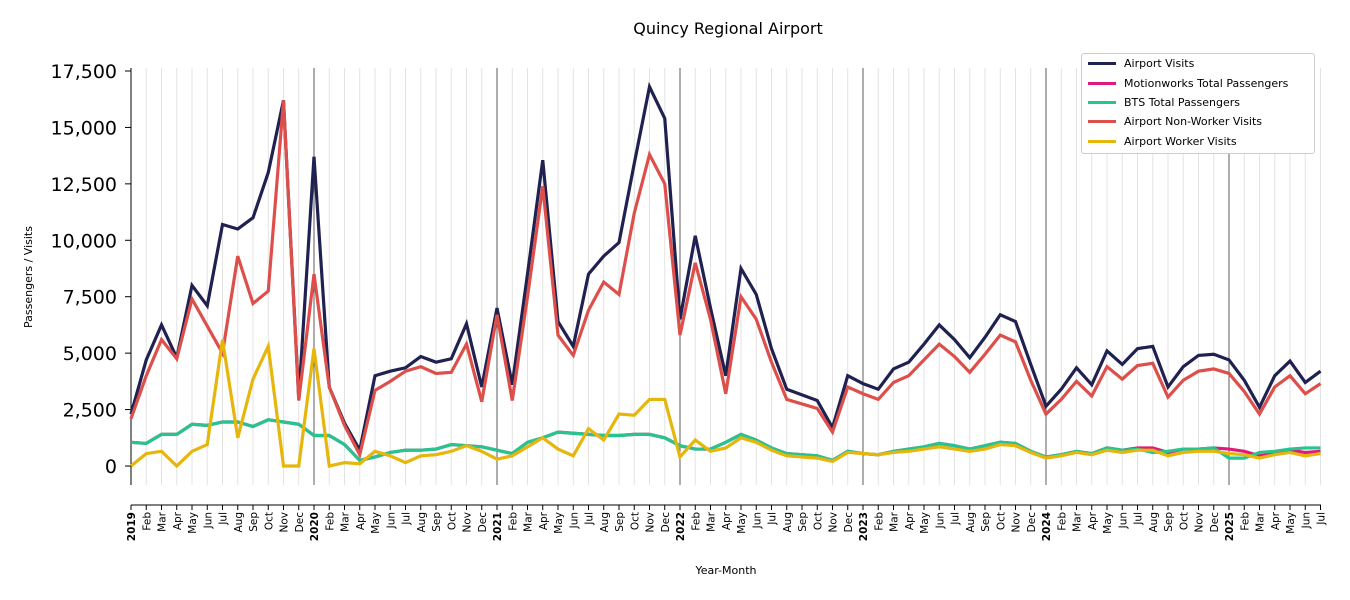 This screenshot has width=1350, height=600. I want to click on legend-label: Airport Visits, so click(1159, 64).